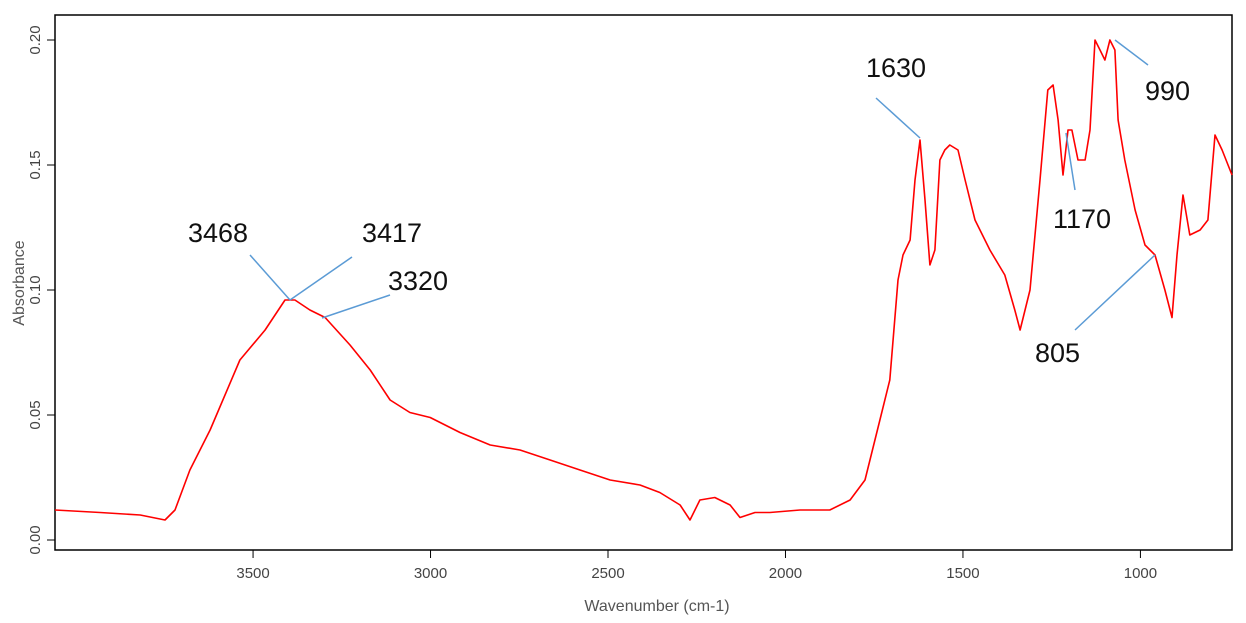 The height and width of the screenshot is (623, 1246). What do you see at coordinates (607, 573) in the screenshot?
I see `x-tick-label: 2500` at bounding box center [607, 573].